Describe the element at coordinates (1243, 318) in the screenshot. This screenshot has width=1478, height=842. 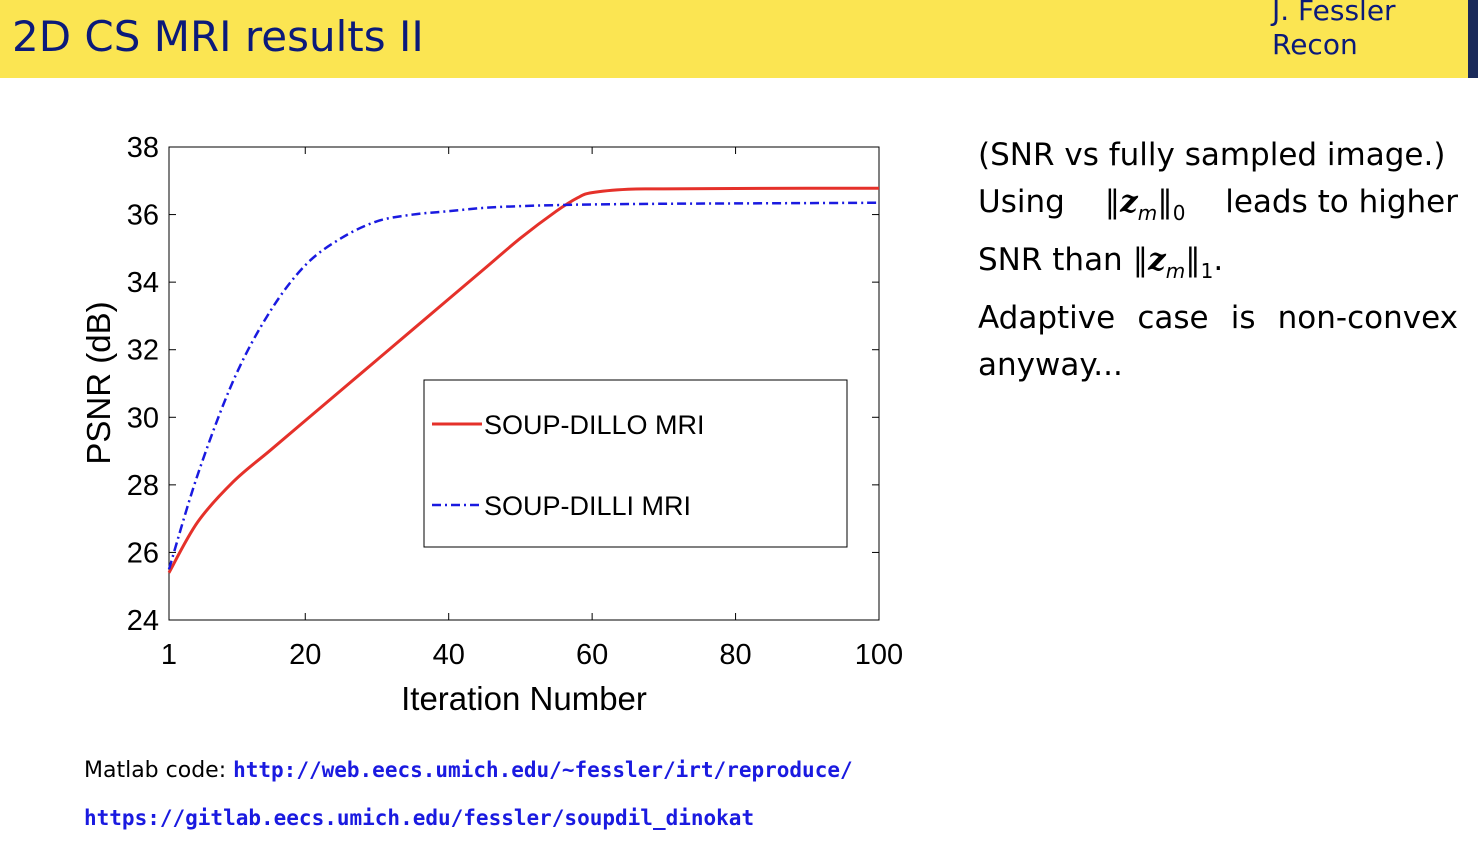
I see `text-word: is` at that location.